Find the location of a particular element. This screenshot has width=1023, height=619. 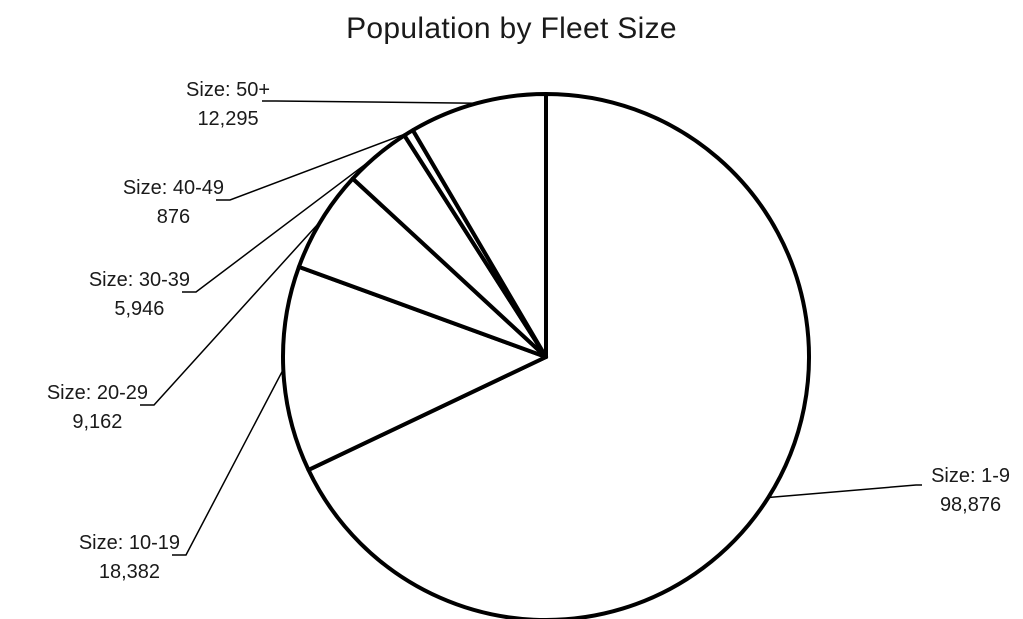

slice-value-label: 5,946 is located at coordinates (139, 309).